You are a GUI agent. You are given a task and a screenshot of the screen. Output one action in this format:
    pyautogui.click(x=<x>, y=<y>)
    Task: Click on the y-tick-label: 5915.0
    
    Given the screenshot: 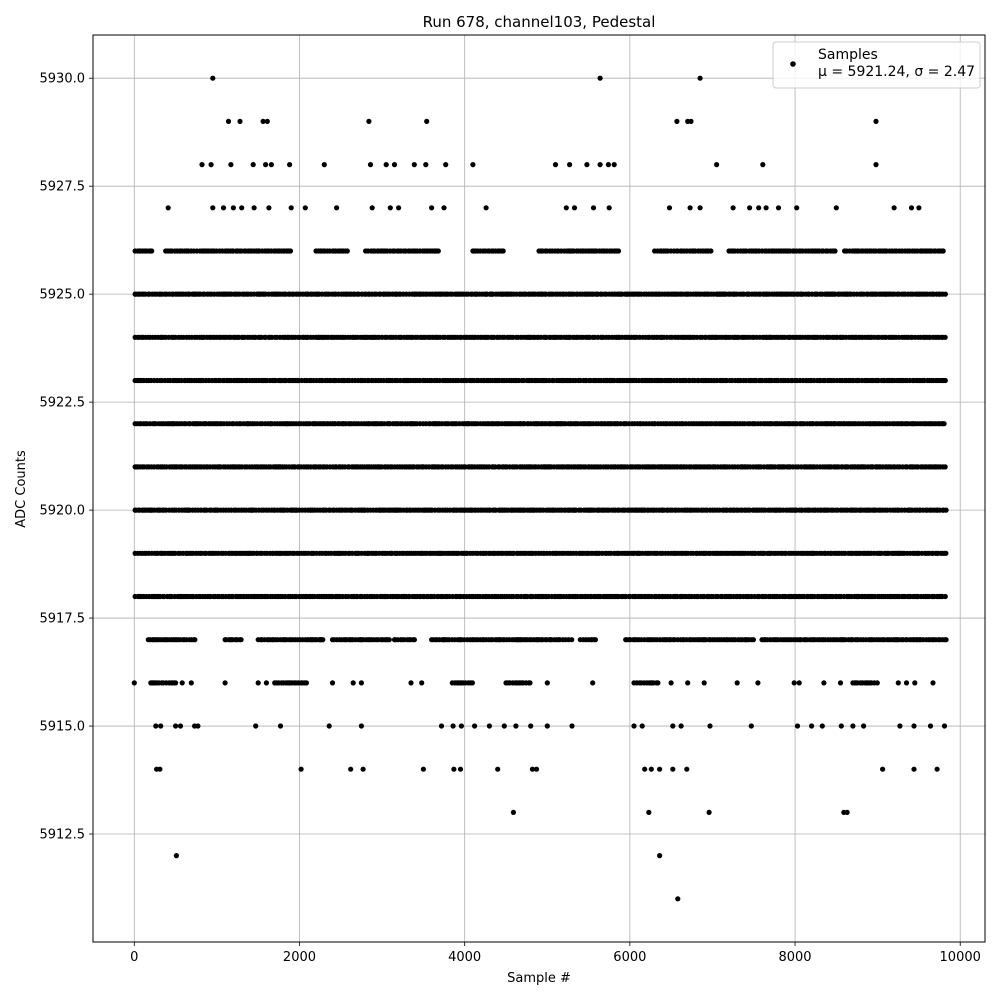 What is the action you would take?
    pyautogui.click(x=63, y=727)
    